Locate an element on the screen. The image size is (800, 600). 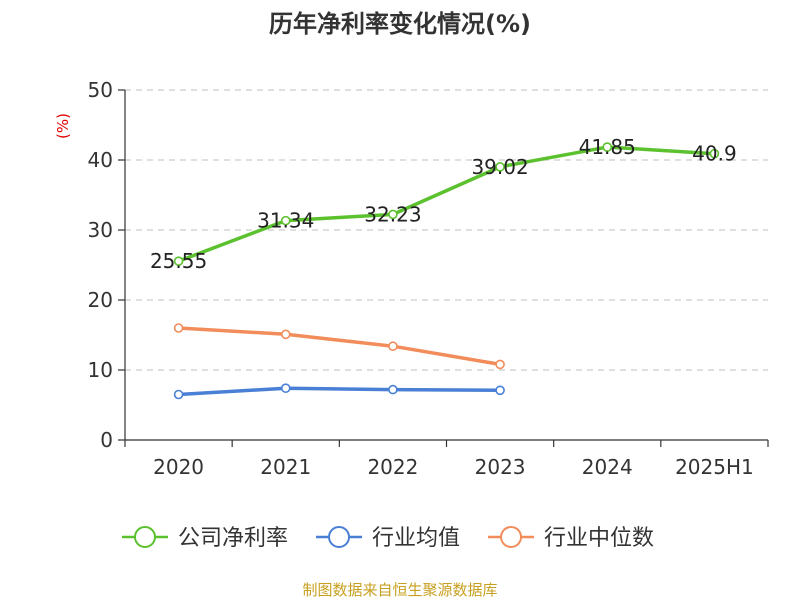
x-tick-label: 2021 is located at coordinates (285, 467).